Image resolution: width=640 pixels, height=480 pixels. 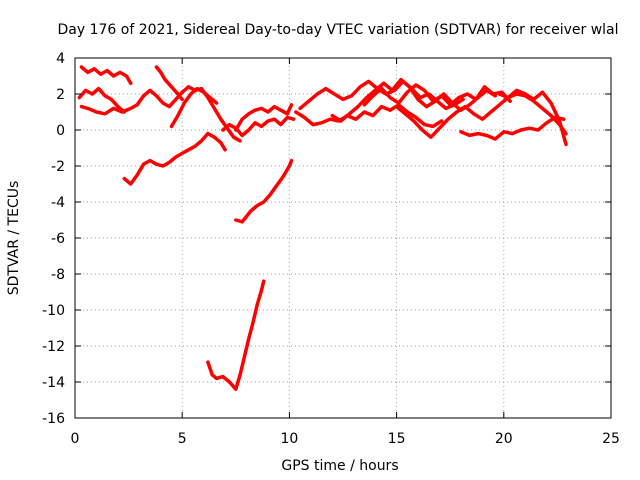 I want to click on y-axis-title: SDTVAR / TECUs, so click(x=14, y=238).